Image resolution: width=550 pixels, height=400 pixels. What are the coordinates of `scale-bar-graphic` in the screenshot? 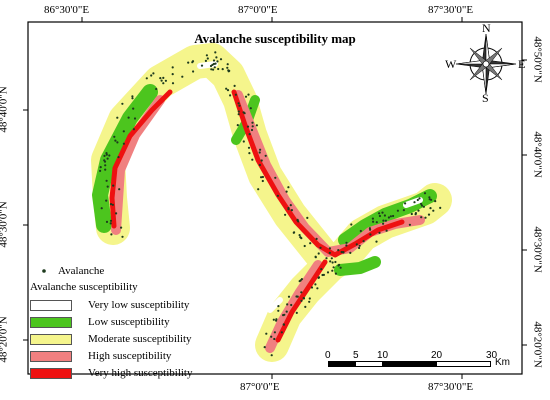 It's located at (409, 364).